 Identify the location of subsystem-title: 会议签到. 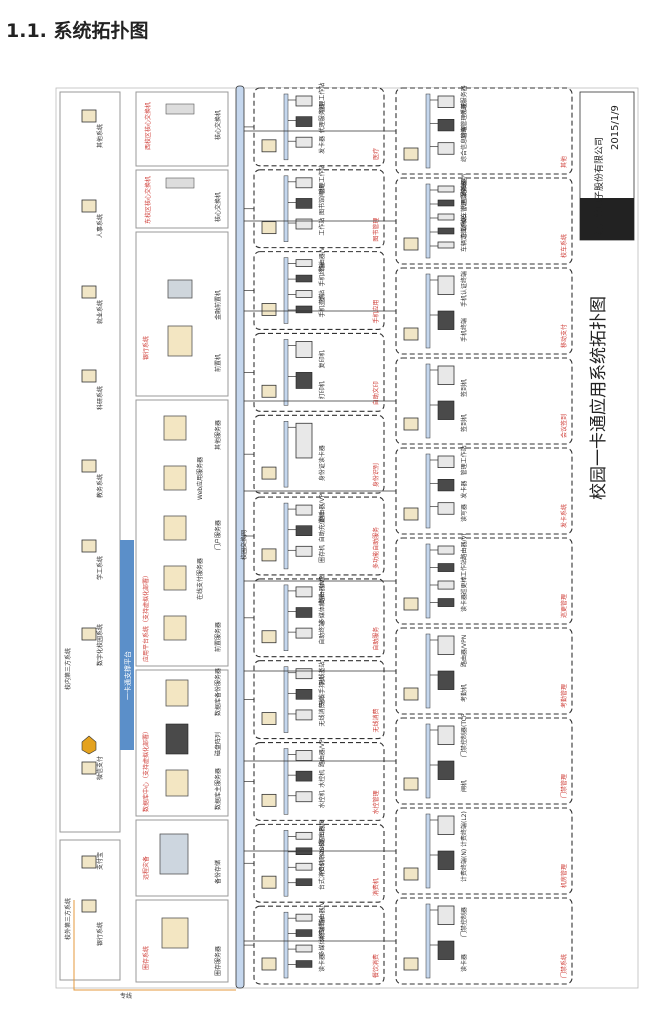
(564, 426).